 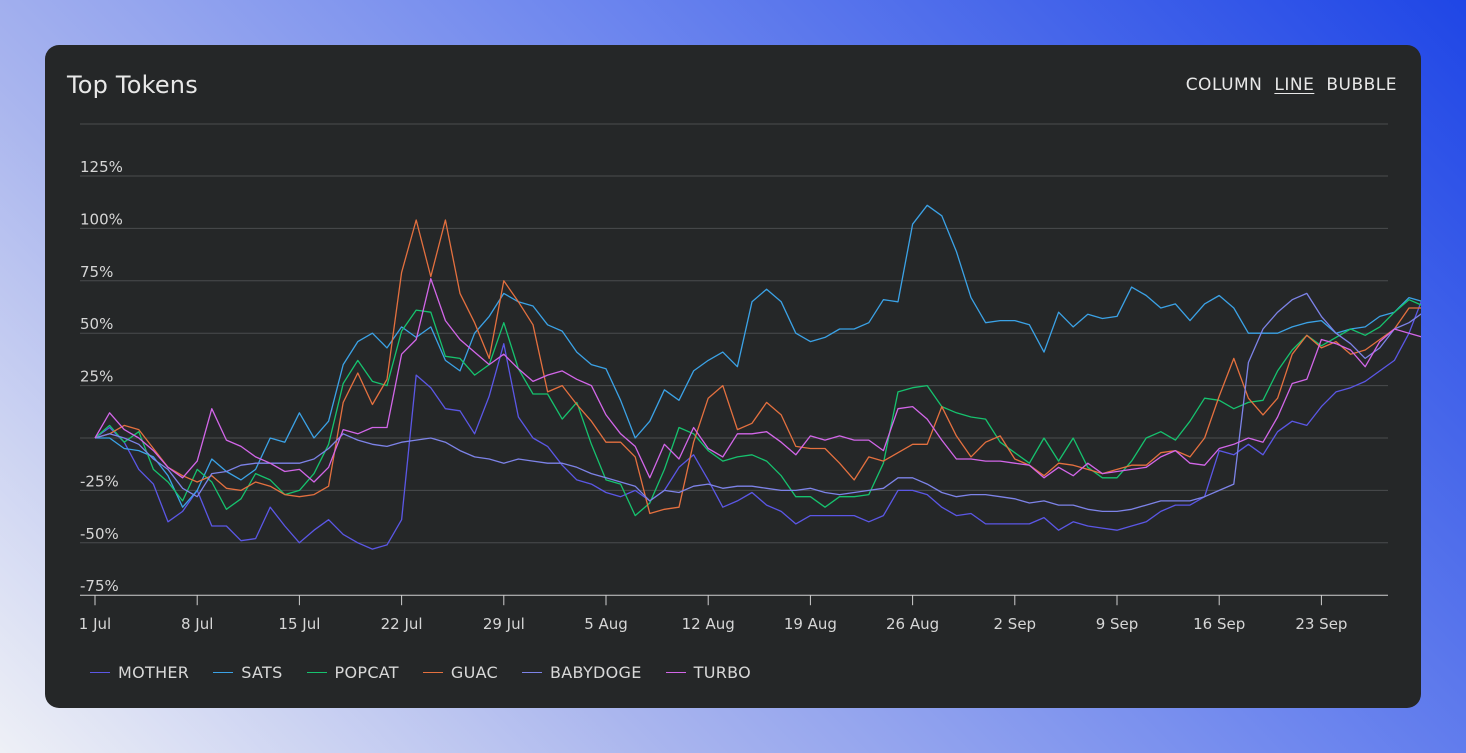 I want to click on x-tick-label: 16 Sep, so click(x=1219, y=624).